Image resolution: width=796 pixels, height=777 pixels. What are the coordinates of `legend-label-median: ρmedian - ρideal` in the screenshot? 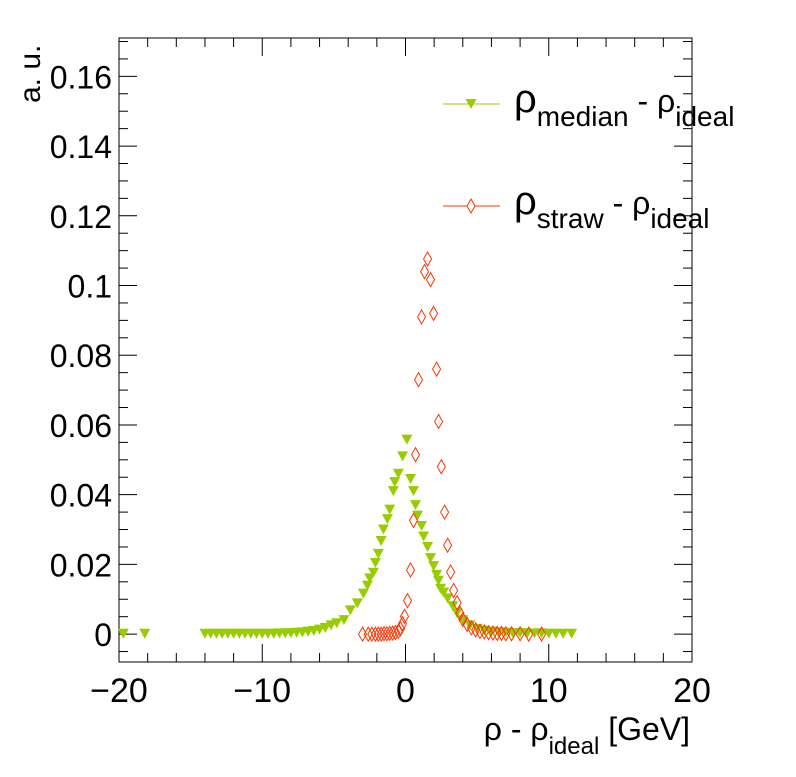 It's located at (624, 104).